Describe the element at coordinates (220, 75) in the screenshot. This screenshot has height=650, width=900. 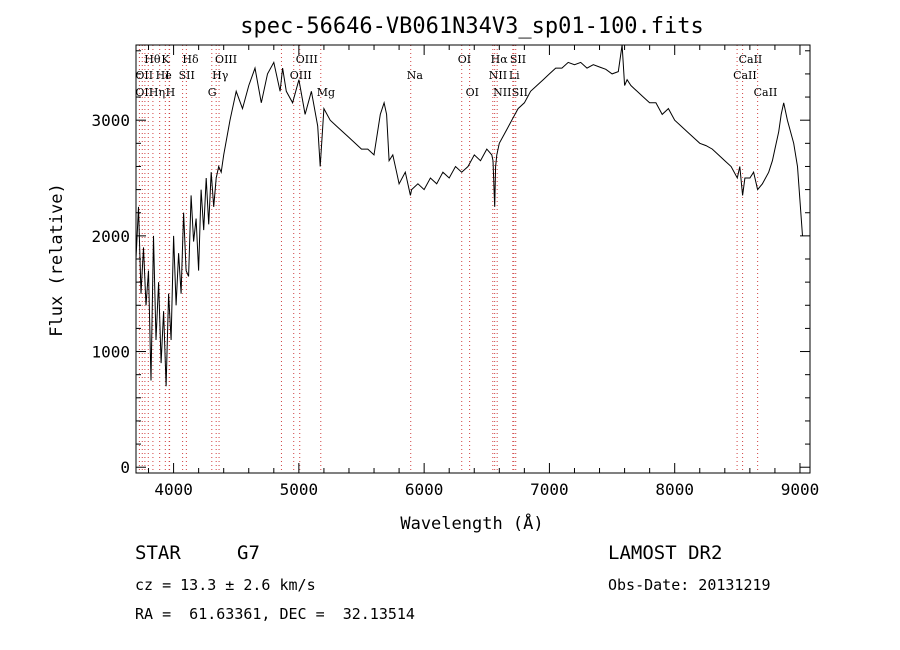
I see `line-label-13: Hγ` at that location.